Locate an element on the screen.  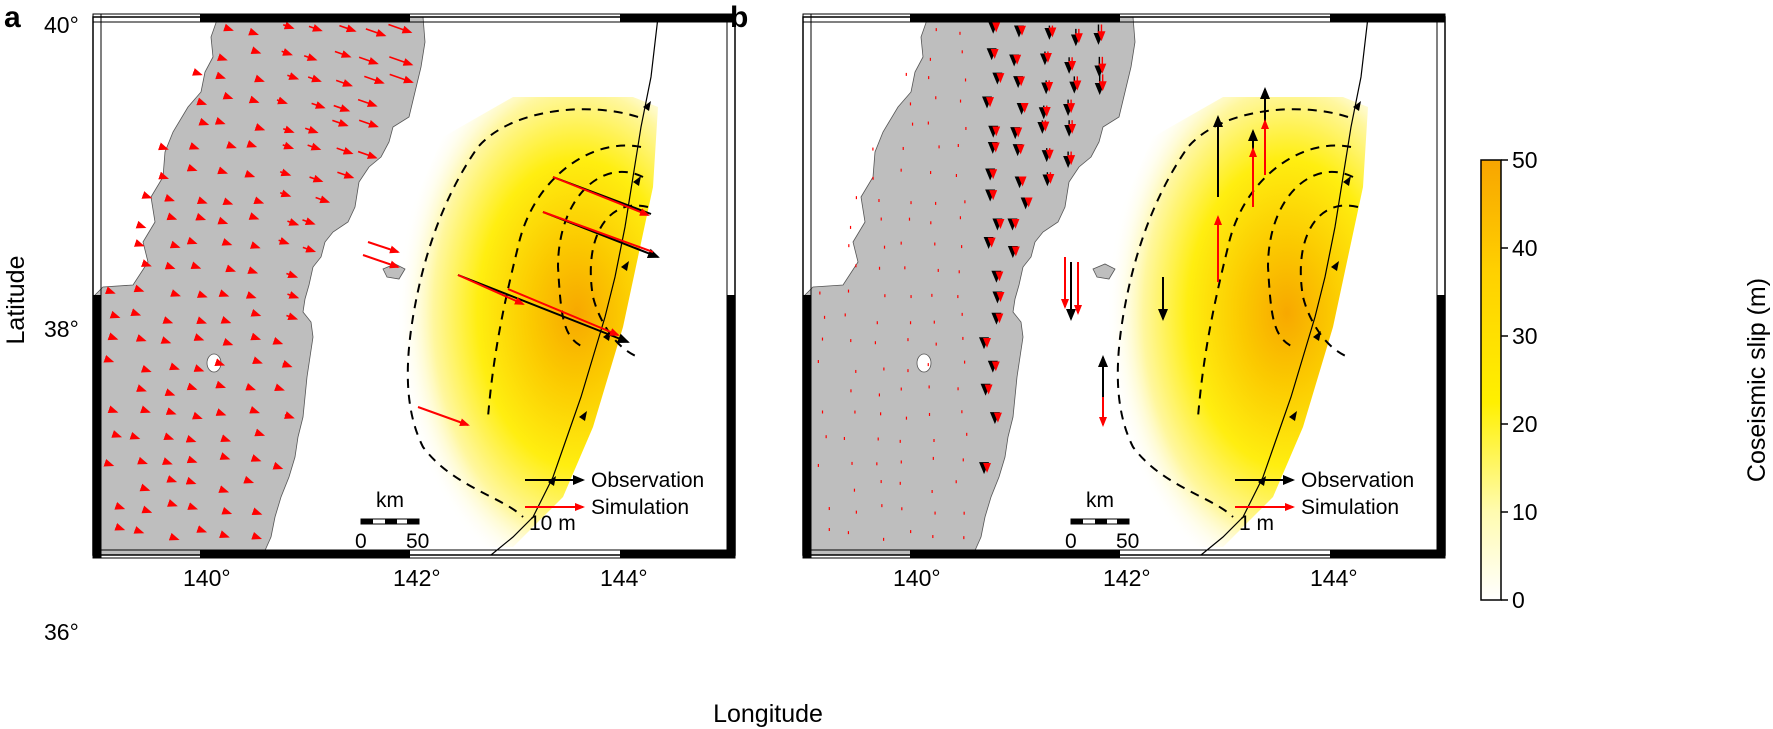
legend-scale: 10 m is located at coordinates (552, 523).